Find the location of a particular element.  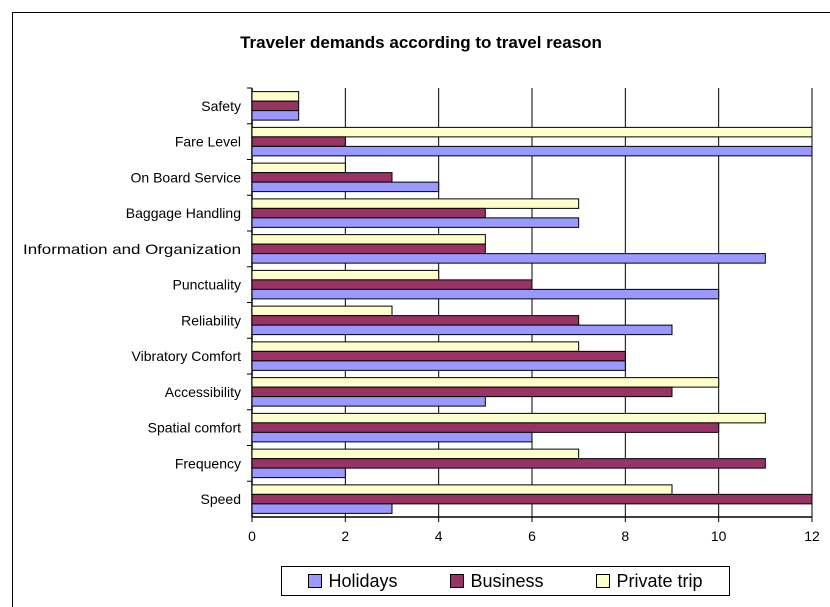

x-tick-labels: 0 2 4 6 8 10 12 is located at coordinates (534, 536).